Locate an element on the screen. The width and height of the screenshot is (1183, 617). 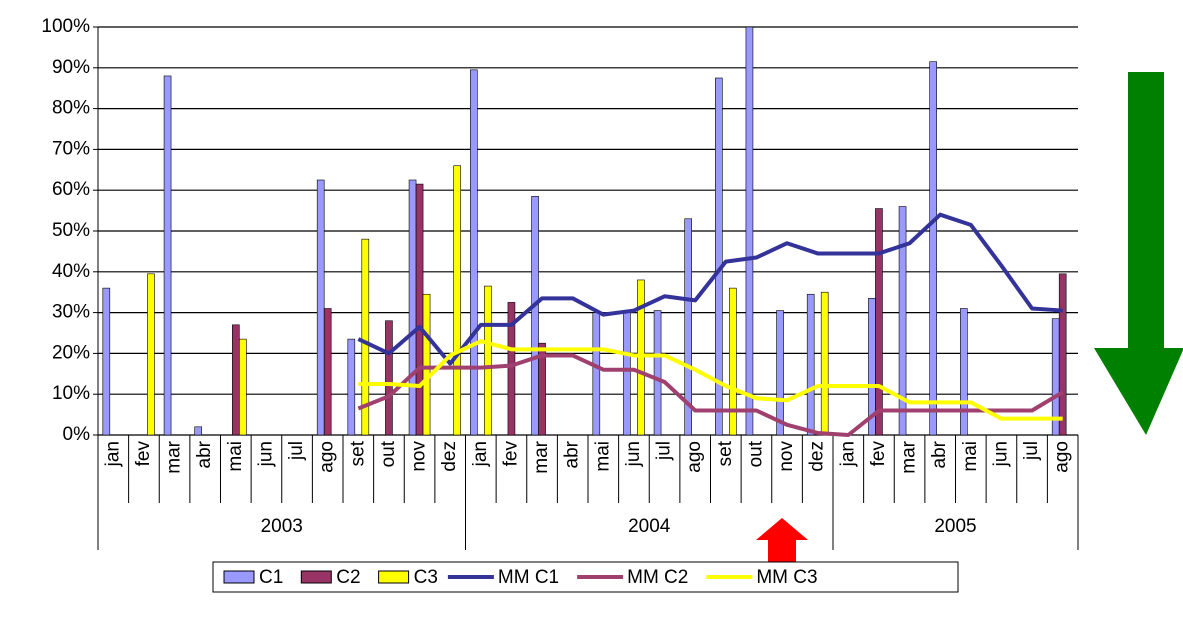
legend-label: C1 is located at coordinates (271, 577).